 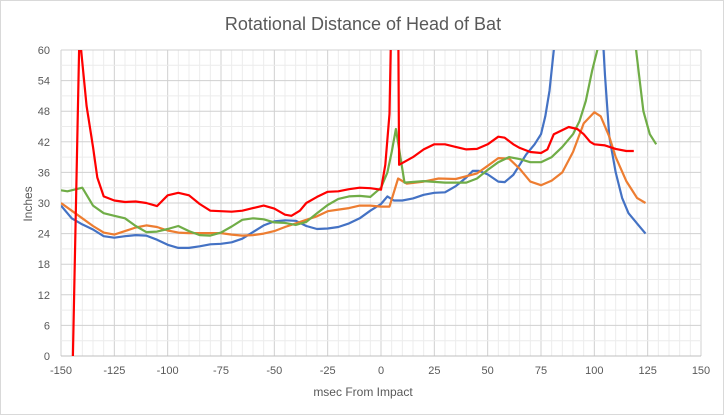 What do you see at coordinates (44, 51) in the screenshot?
I see `y-tick-label: 60` at bounding box center [44, 51].